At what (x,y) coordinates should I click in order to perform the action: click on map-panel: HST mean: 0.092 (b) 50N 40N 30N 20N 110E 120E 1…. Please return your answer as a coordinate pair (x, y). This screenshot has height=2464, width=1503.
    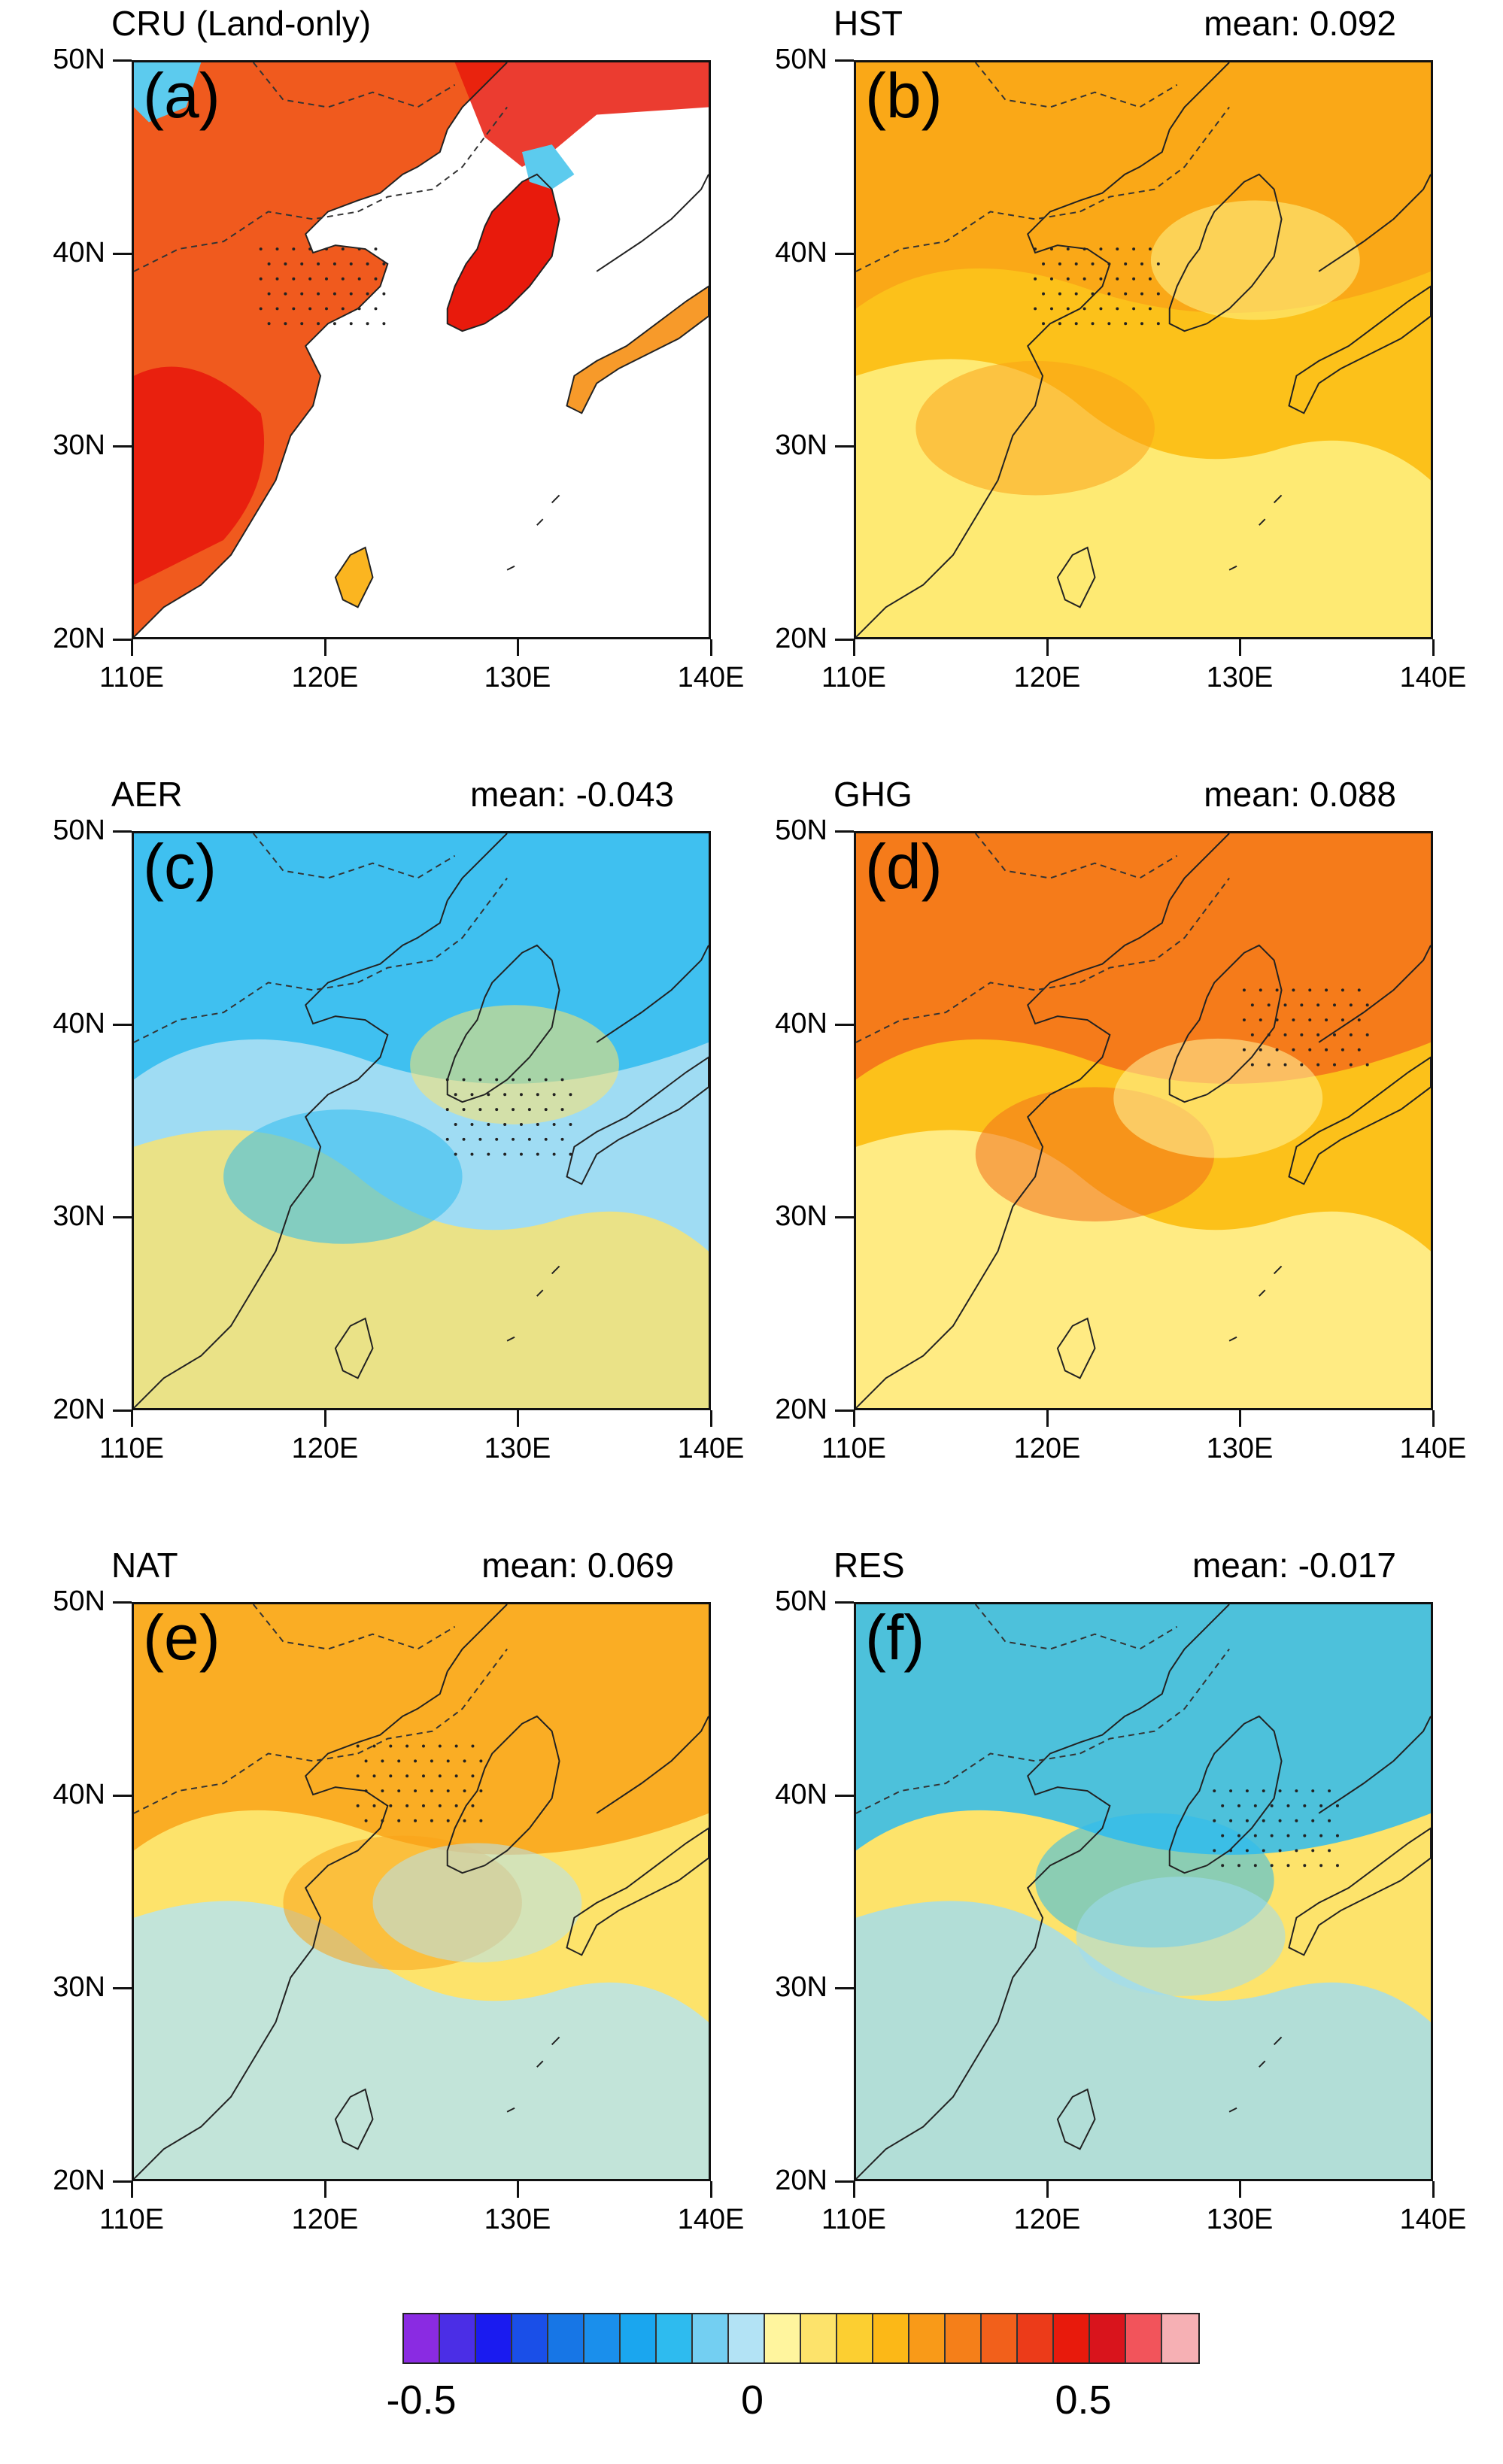
    Looking at the image, I should click on (1094, 361).